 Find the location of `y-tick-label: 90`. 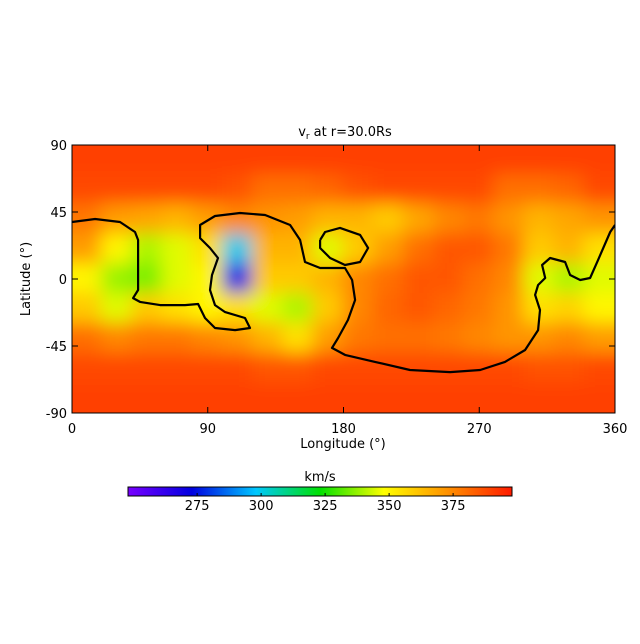

y-tick-label: 90 is located at coordinates (58, 146).